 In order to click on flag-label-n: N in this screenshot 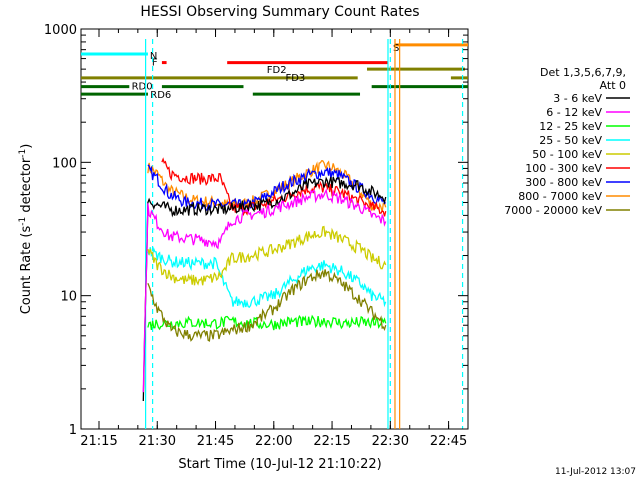, I will do `click(153, 56)`.